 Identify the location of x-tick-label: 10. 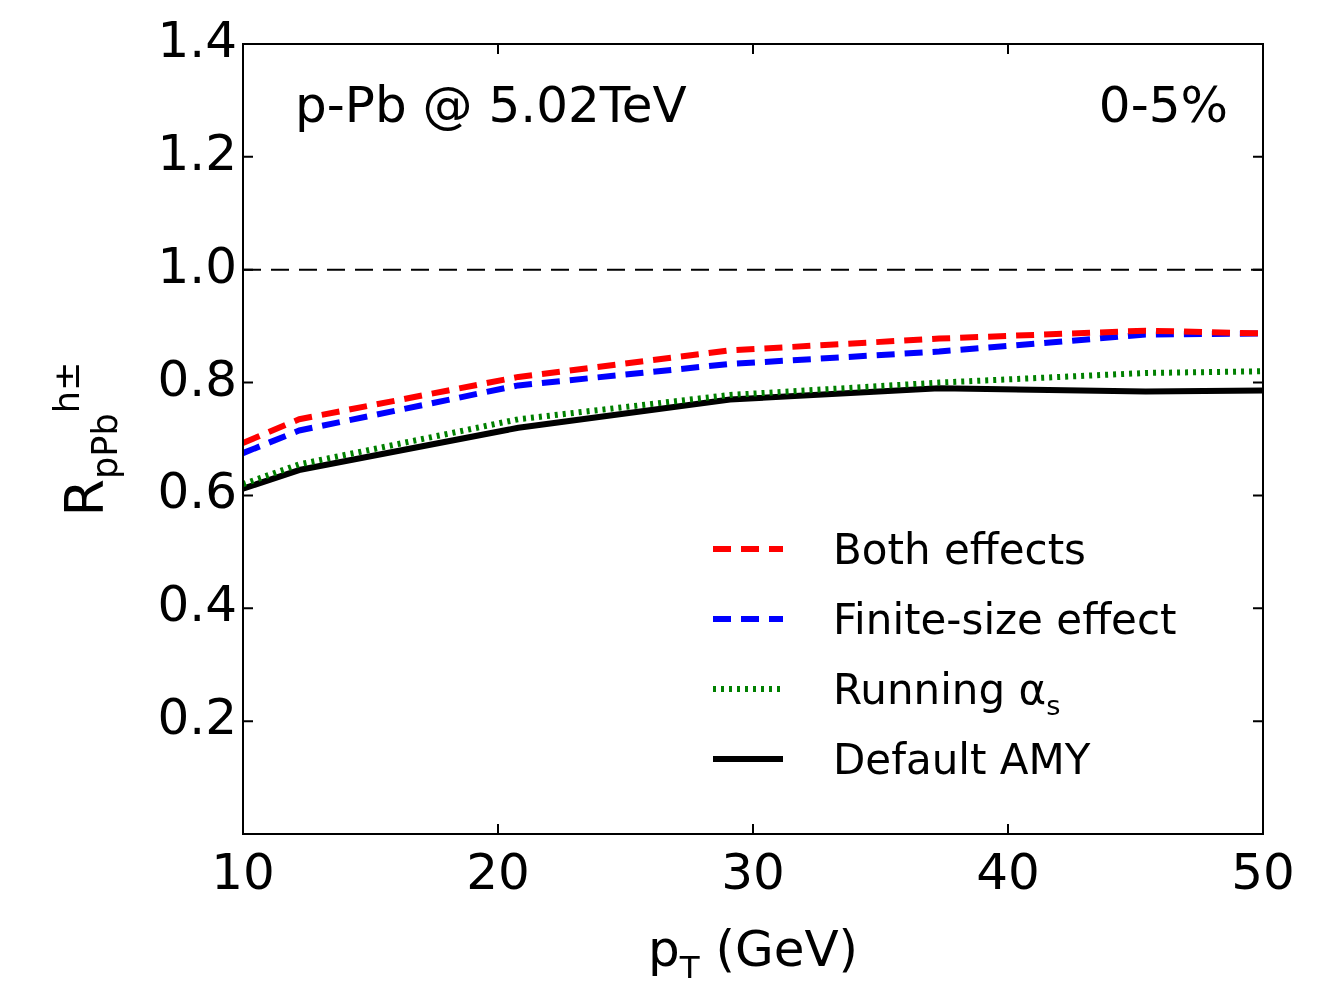
(243, 871).